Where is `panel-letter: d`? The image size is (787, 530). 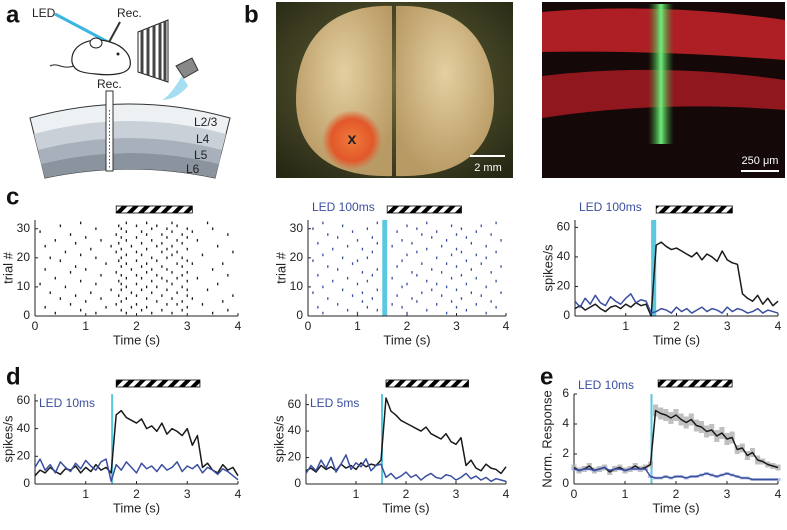 panel-letter: d is located at coordinates (13, 376).